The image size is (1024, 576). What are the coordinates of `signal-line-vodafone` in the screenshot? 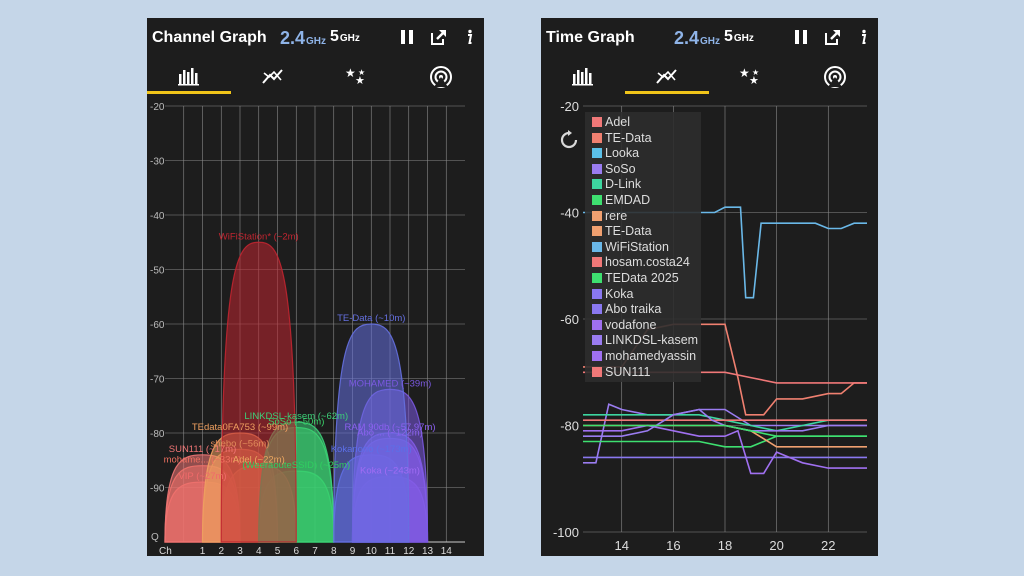 It's located at (725, 449).